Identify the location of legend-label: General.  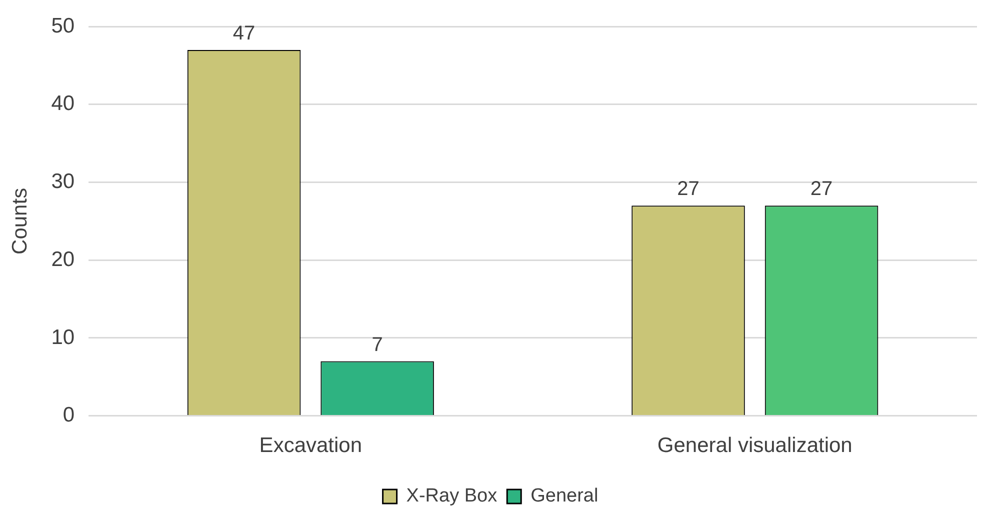
(564, 496).